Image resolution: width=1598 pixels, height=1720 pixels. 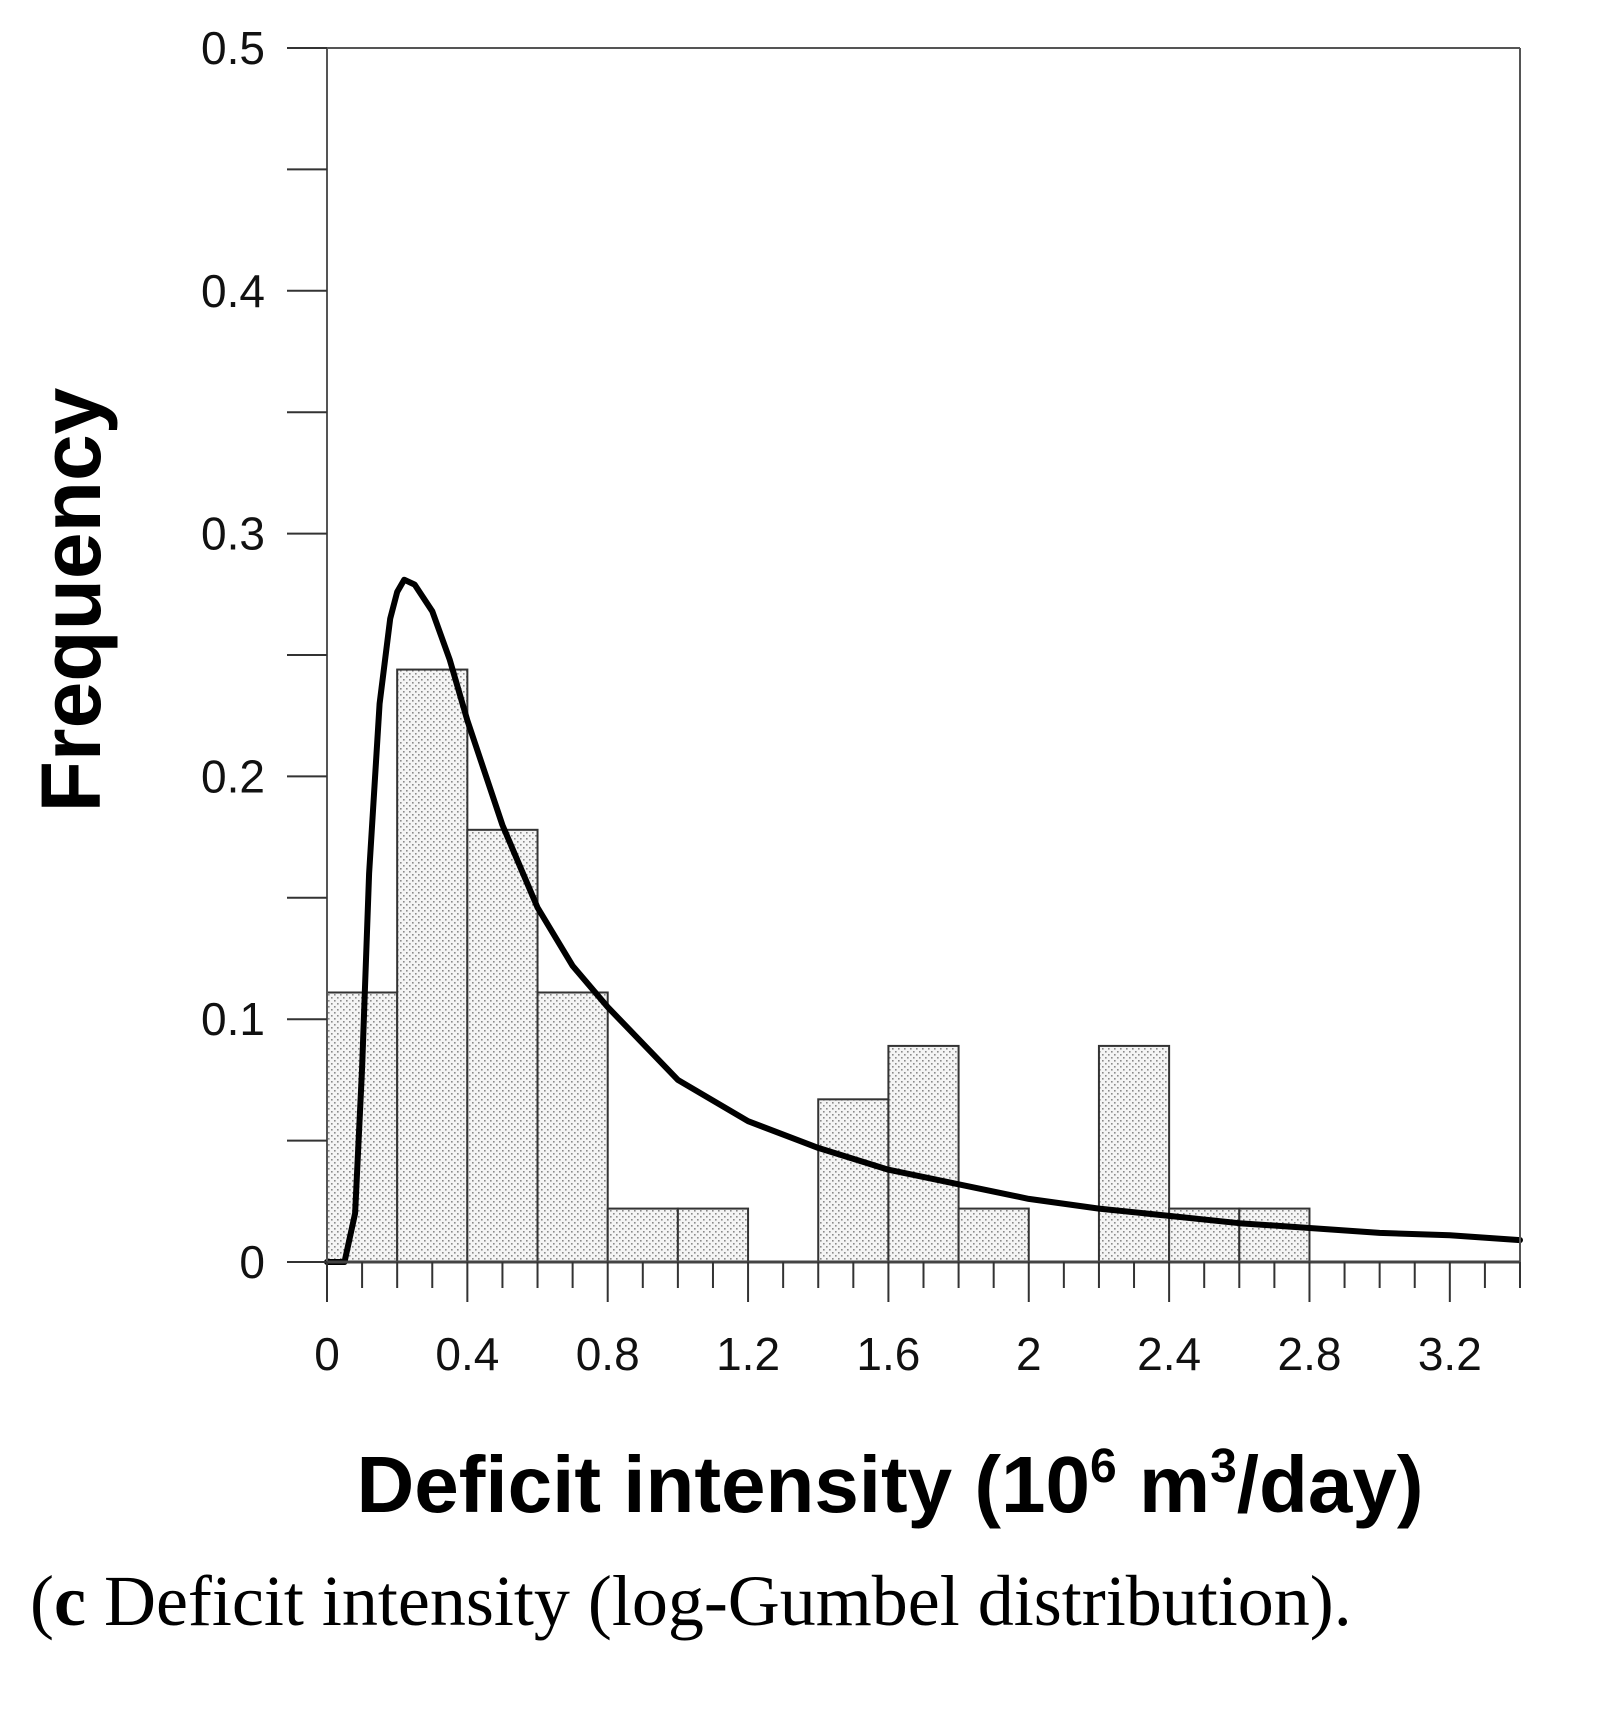 What do you see at coordinates (1450, 1354) in the screenshot?
I see `x-tick-label: 3.2` at bounding box center [1450, 1354].